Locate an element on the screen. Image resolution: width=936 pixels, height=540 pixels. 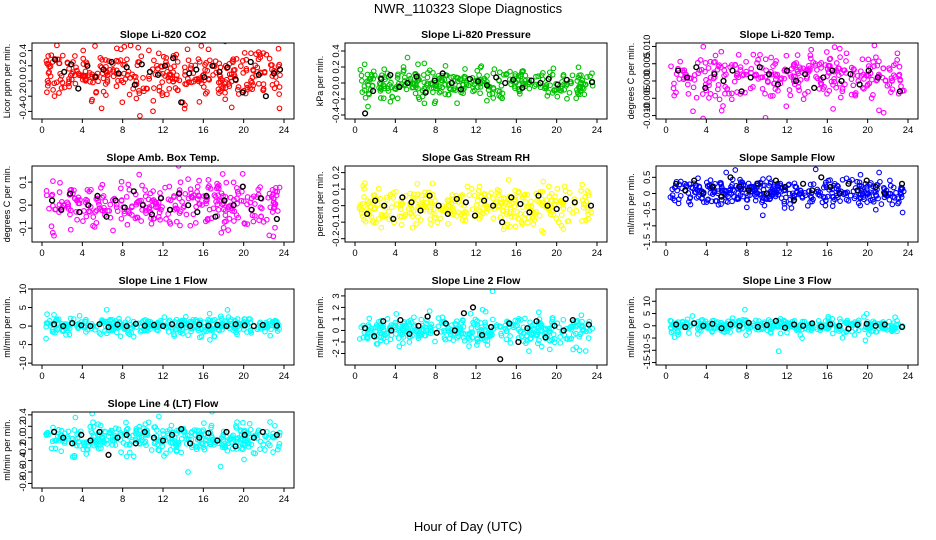
y-tick-label: -0.2 is located at coordinates (336, 239).